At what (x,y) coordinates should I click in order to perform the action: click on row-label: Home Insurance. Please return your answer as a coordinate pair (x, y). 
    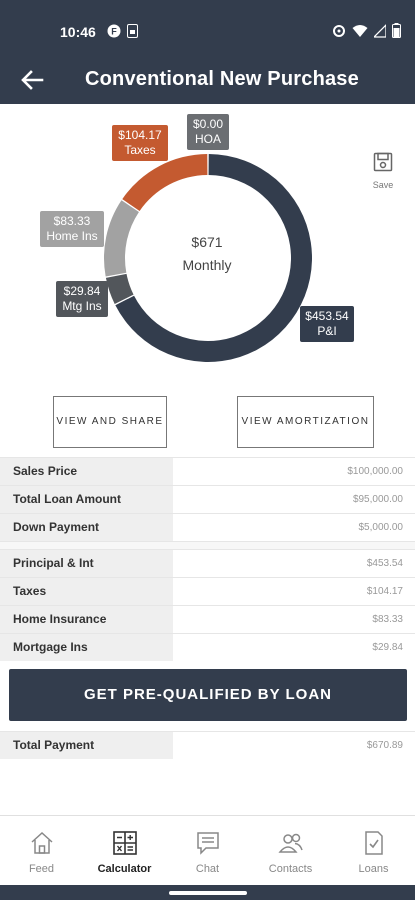
    Looking at the image, I should click on (86, 619).